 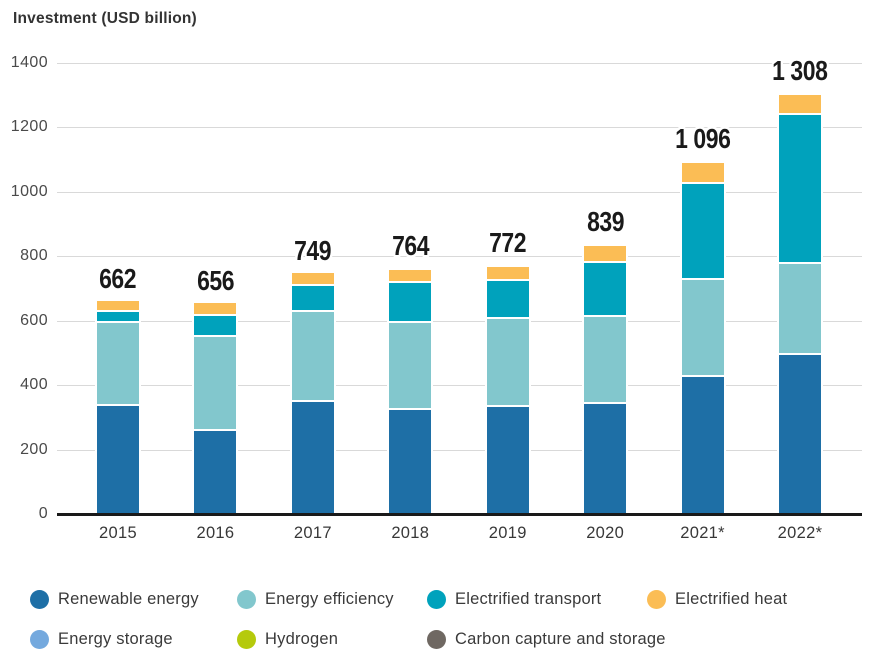 I want to click on legend-label: Energy efficiency, so click(x=329, y=599).